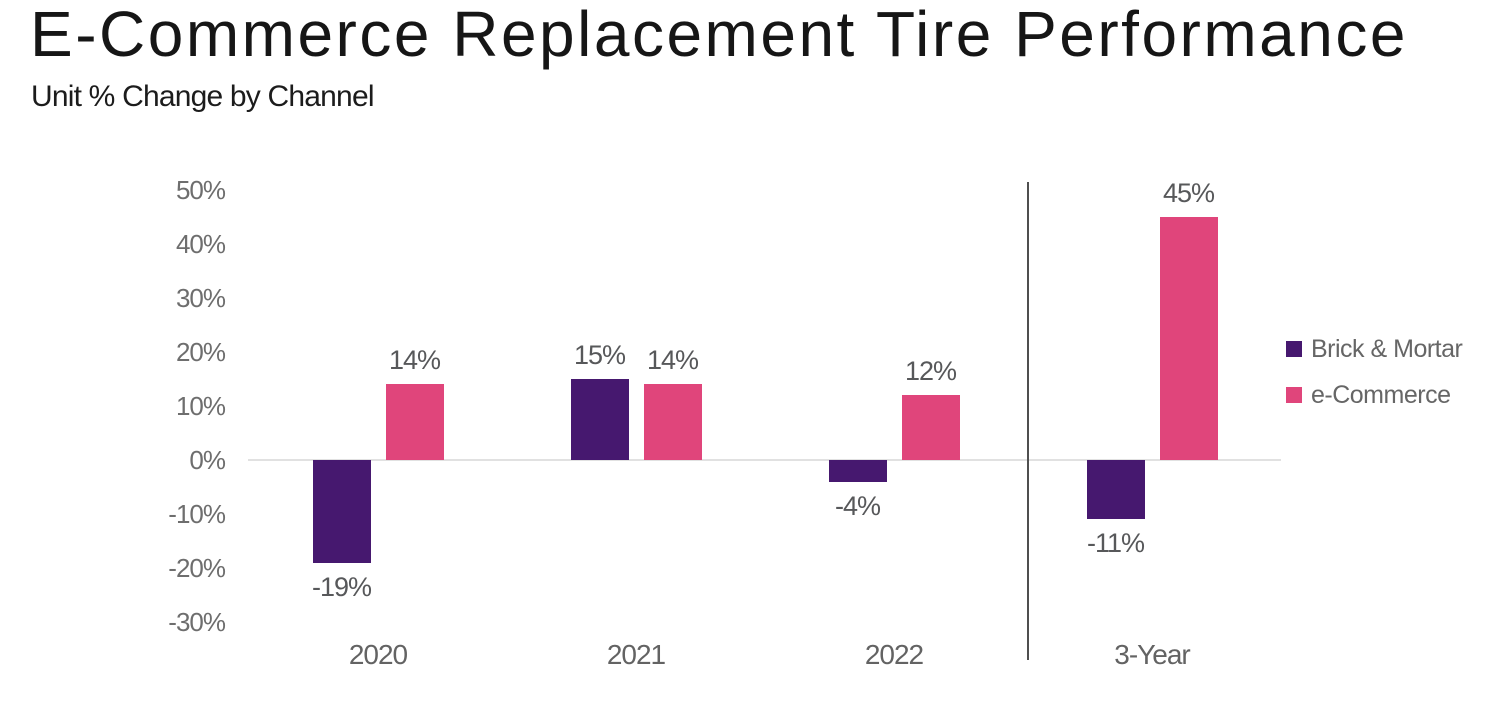  What do you see at coordinates (1152, 654) in the screenshot?
I see `x-axis-label-3-Year: 3-Year` at bounding box center [1152, 654].